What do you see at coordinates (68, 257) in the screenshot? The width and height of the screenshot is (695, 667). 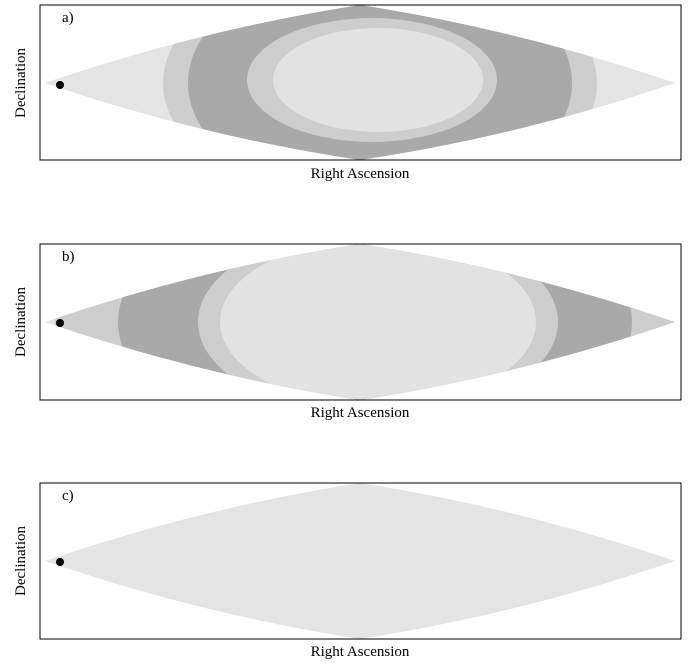 I see `panel-label: b)` at bounding box center [68, 257].